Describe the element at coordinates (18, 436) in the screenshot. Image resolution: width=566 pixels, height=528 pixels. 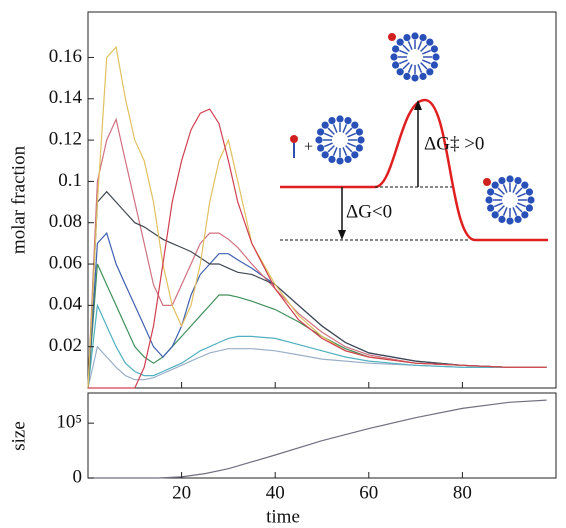
I see `y-axis-label: size` at that location.